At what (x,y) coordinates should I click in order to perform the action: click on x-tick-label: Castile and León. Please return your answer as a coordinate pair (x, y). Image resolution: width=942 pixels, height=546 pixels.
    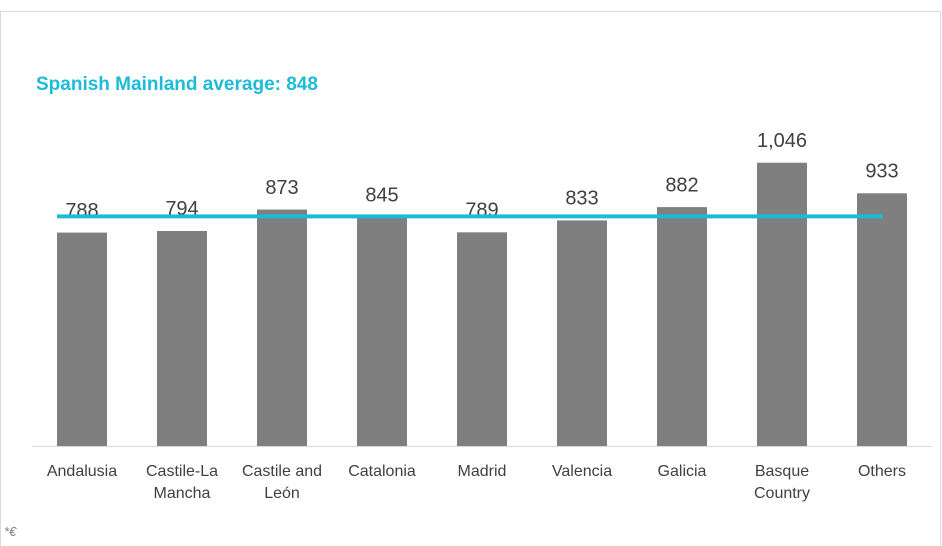
    Looking at the image, I should click on (282, 482).